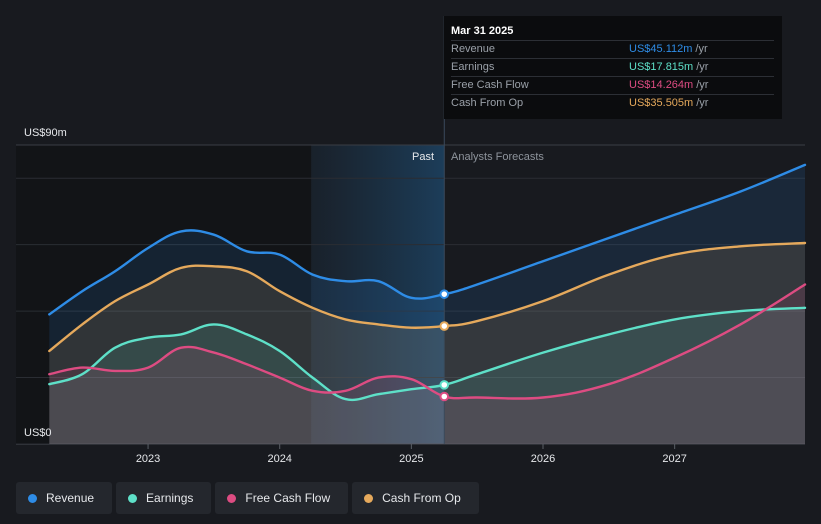  I want to click on marker-cash-from-op, so click(444, 326).